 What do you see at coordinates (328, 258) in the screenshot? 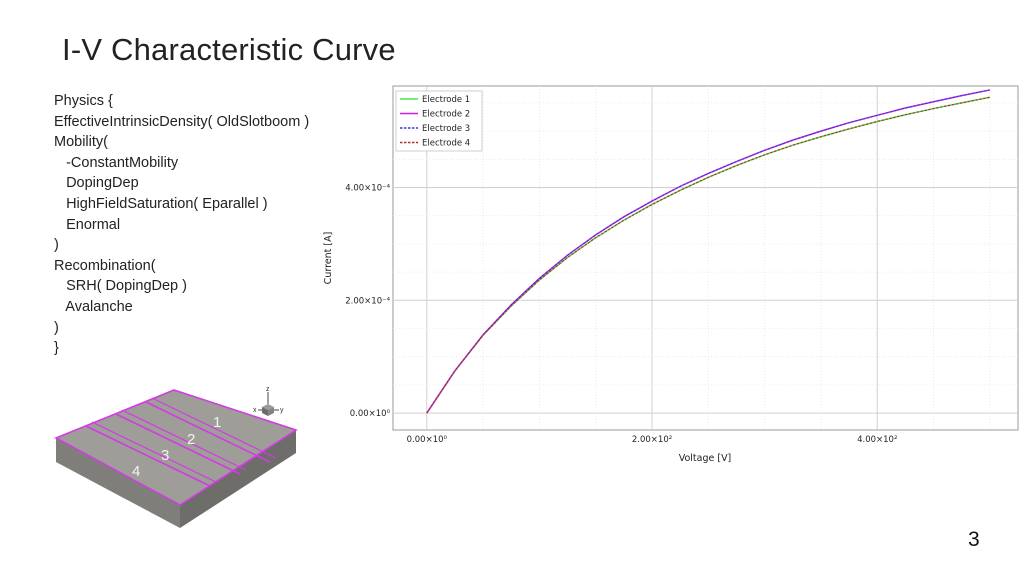
I see `y-axis-label: Current [A]` at bounding box center [328, 258].